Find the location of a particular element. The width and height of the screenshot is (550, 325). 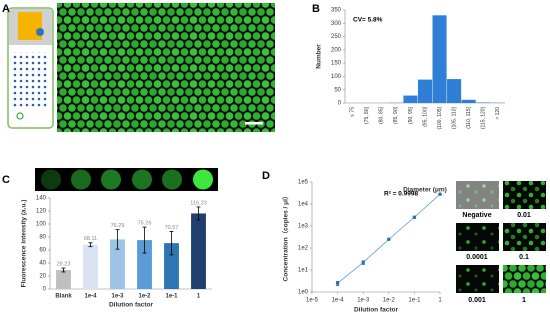

annotation: CV= 5.8% is located at coordinates (368, 20).